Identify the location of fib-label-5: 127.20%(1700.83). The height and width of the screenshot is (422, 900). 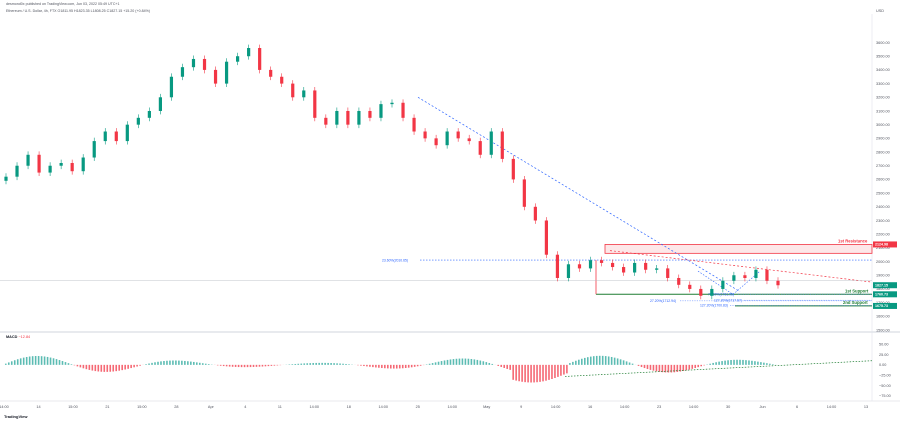
(714, 306).